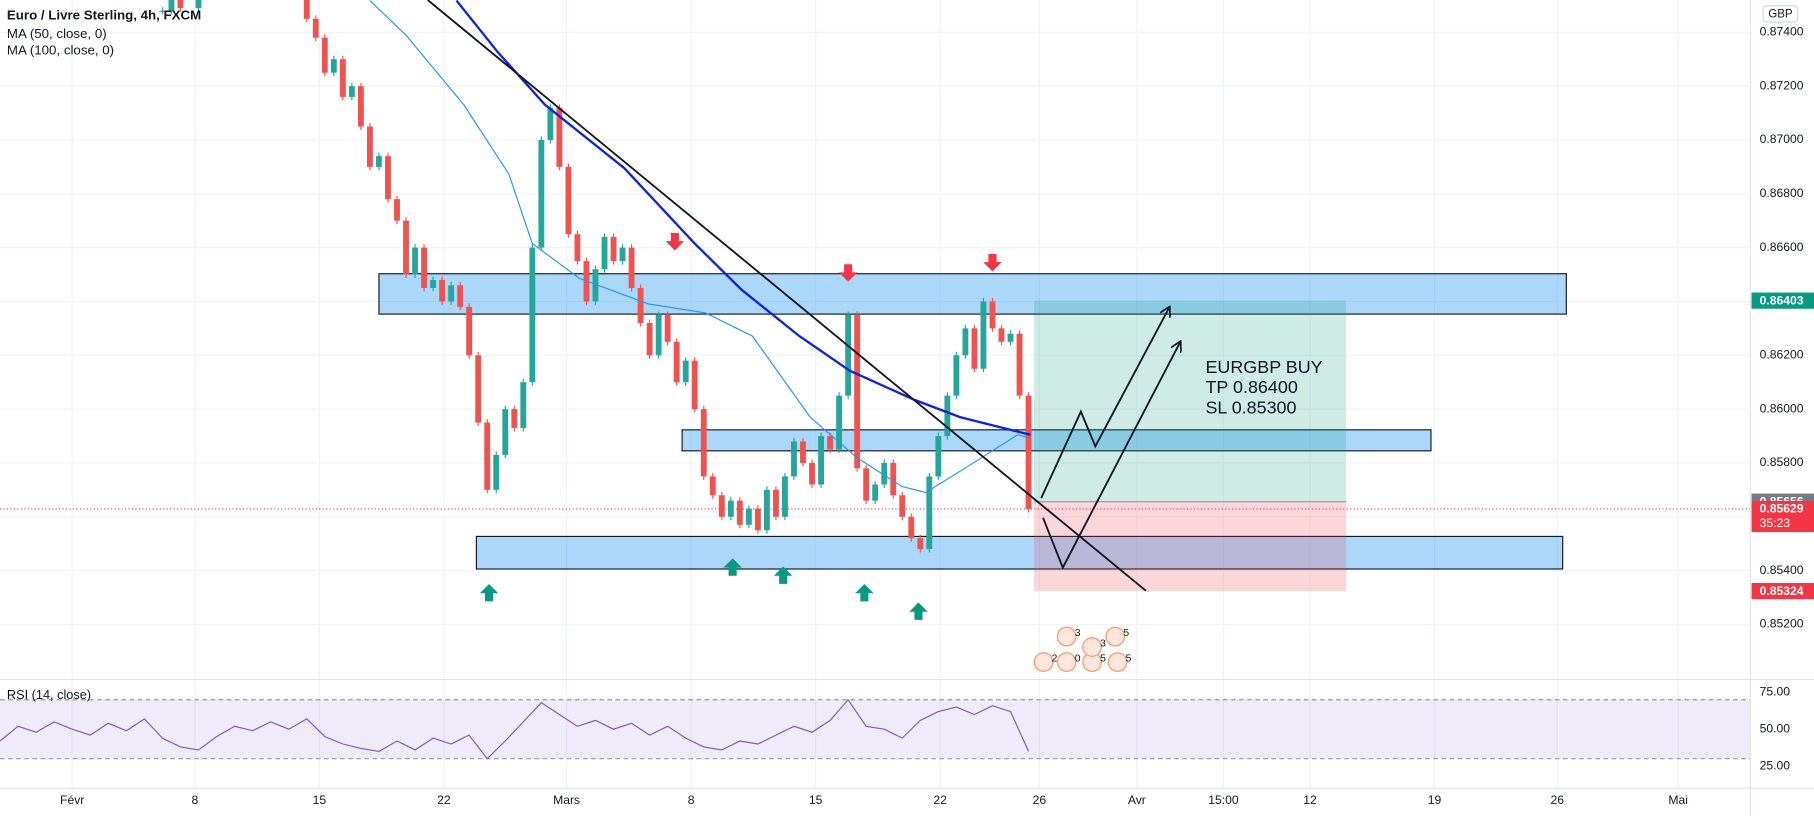 The height and width of the screenshot is (816, 1814). Describe the element at coordinates (1775, 765) in the screenshot. I see `rsi-tick-label: 25.00` at that location.